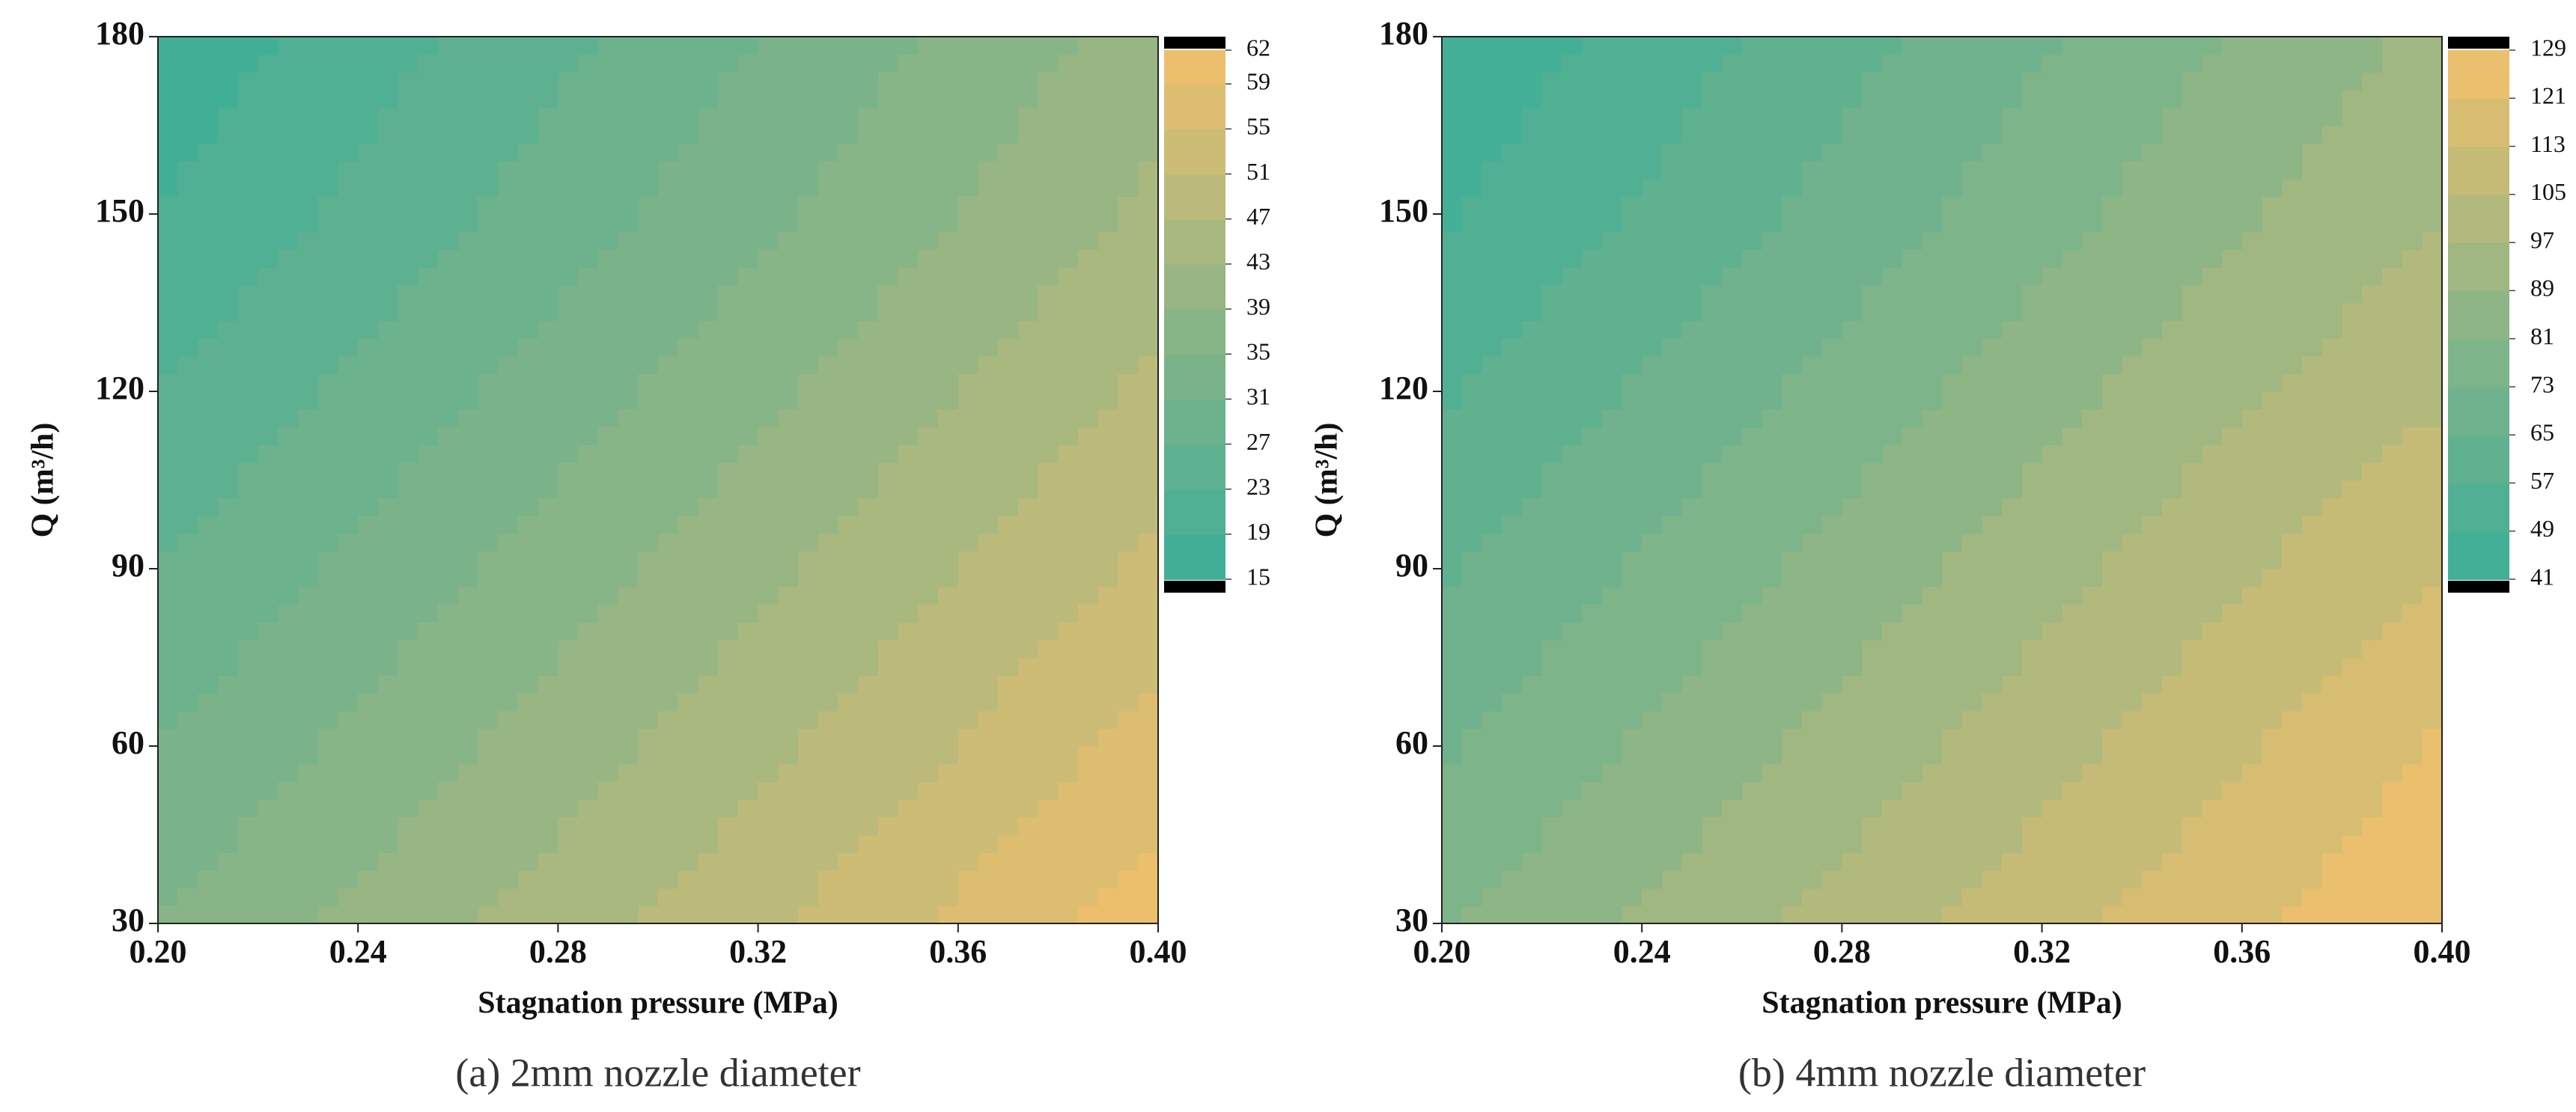 This screenshot has width=2576, height=1112. Describe the element at coordinates (1258, 396) in the screenshot. I see `colorbar-label: 31` at that location.